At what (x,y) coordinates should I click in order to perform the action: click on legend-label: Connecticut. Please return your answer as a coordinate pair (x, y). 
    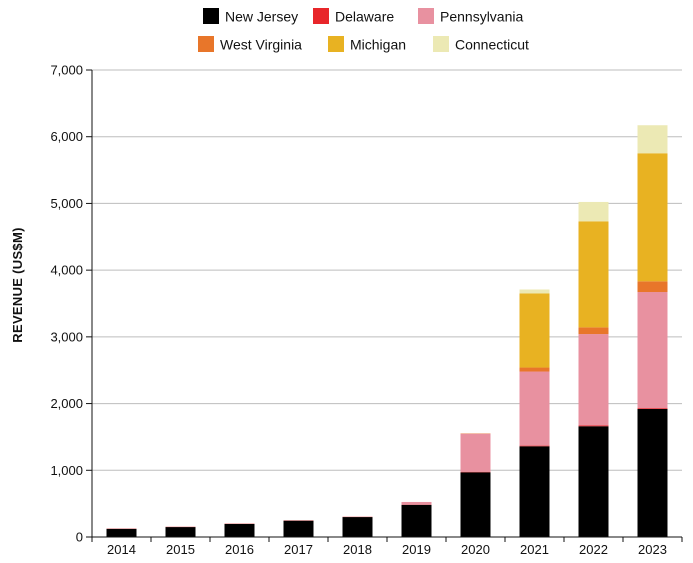
    Looking at the image, I should click on (492, 45).